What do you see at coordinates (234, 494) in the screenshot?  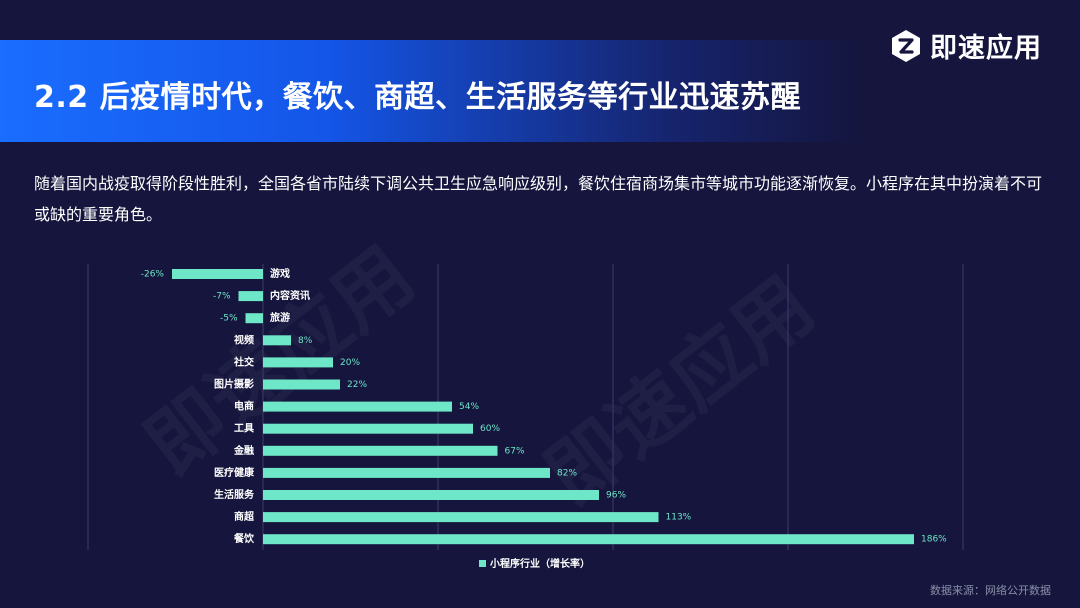 I see `category-label: 生活服务` at bounding box center [234, 494].